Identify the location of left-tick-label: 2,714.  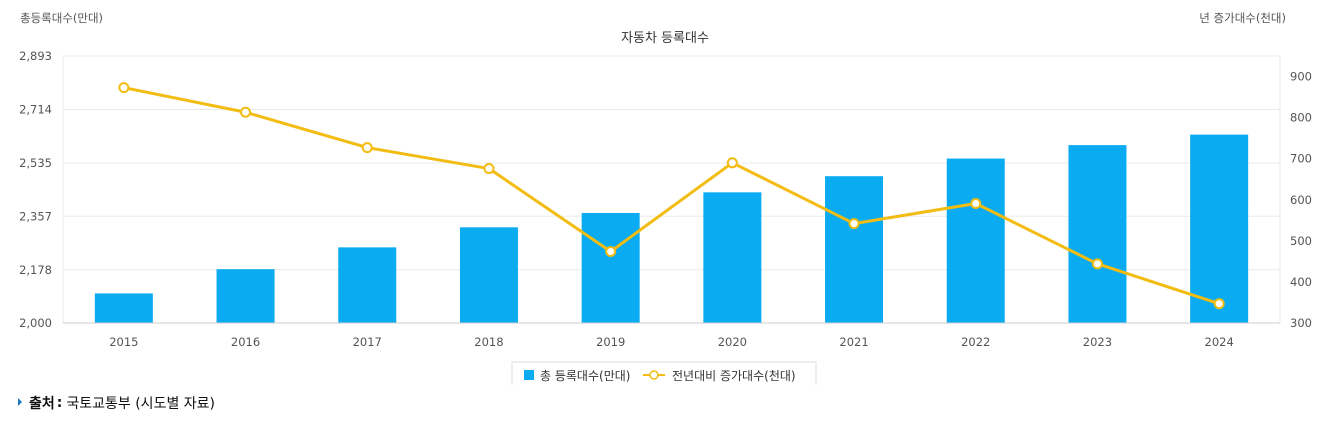
(35, 110).